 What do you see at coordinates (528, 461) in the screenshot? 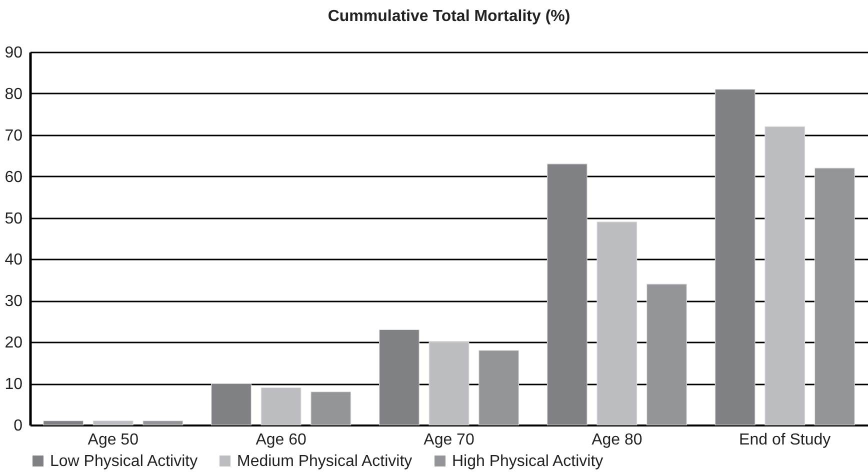
I see `legend-label: High Physical Activity` at bounding box center [528, 461].